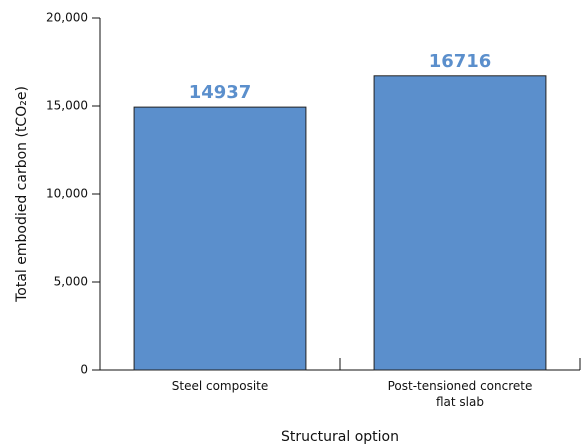 Image resolution: width=582 pixels, height=448 pixels. Describe the element at coordinates (220, 386) in the screenshot. I see `x-tick-label: Steel composite` at that location.